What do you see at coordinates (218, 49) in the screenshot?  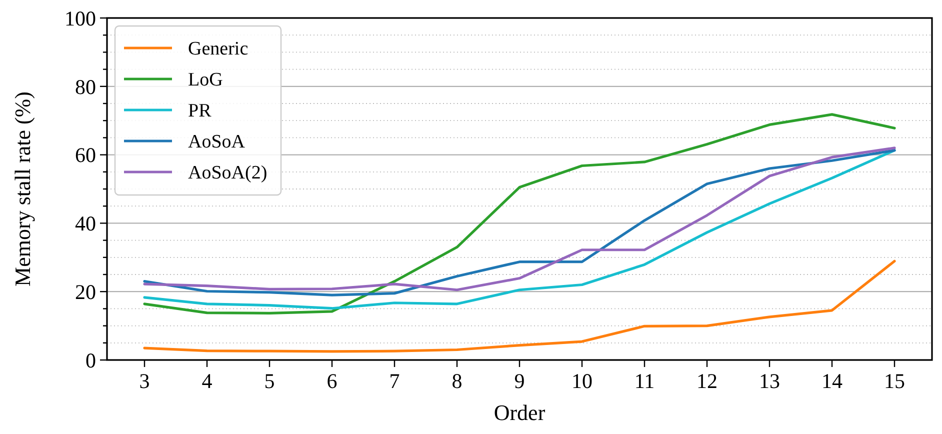 I see `legend-label: Generic` at bounding box center [218, 49].